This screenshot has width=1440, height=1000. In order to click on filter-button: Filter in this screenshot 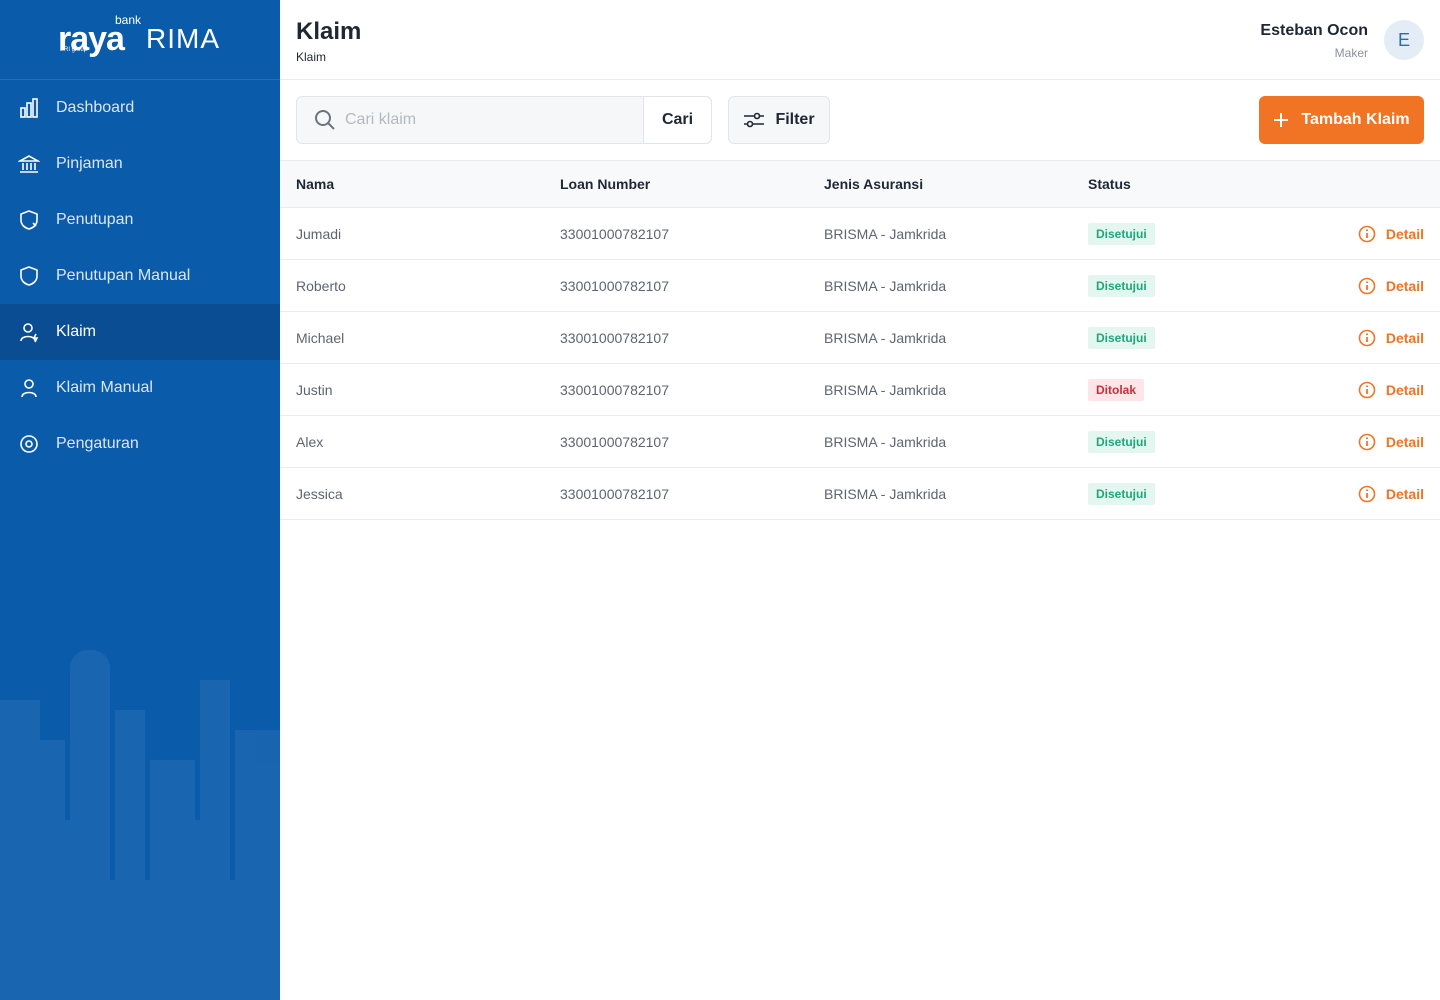, I will do `click(779, 120)`.